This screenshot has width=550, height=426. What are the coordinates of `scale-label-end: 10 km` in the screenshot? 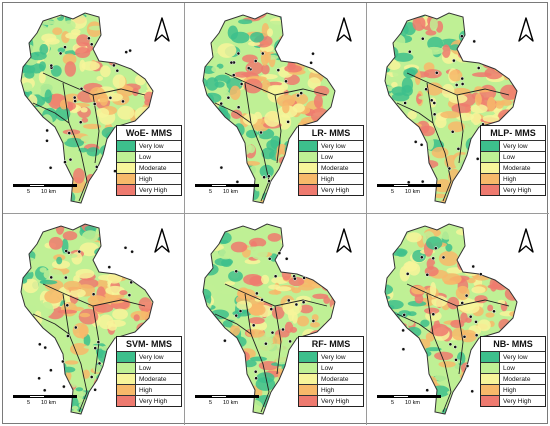 It's located at (48, 192).